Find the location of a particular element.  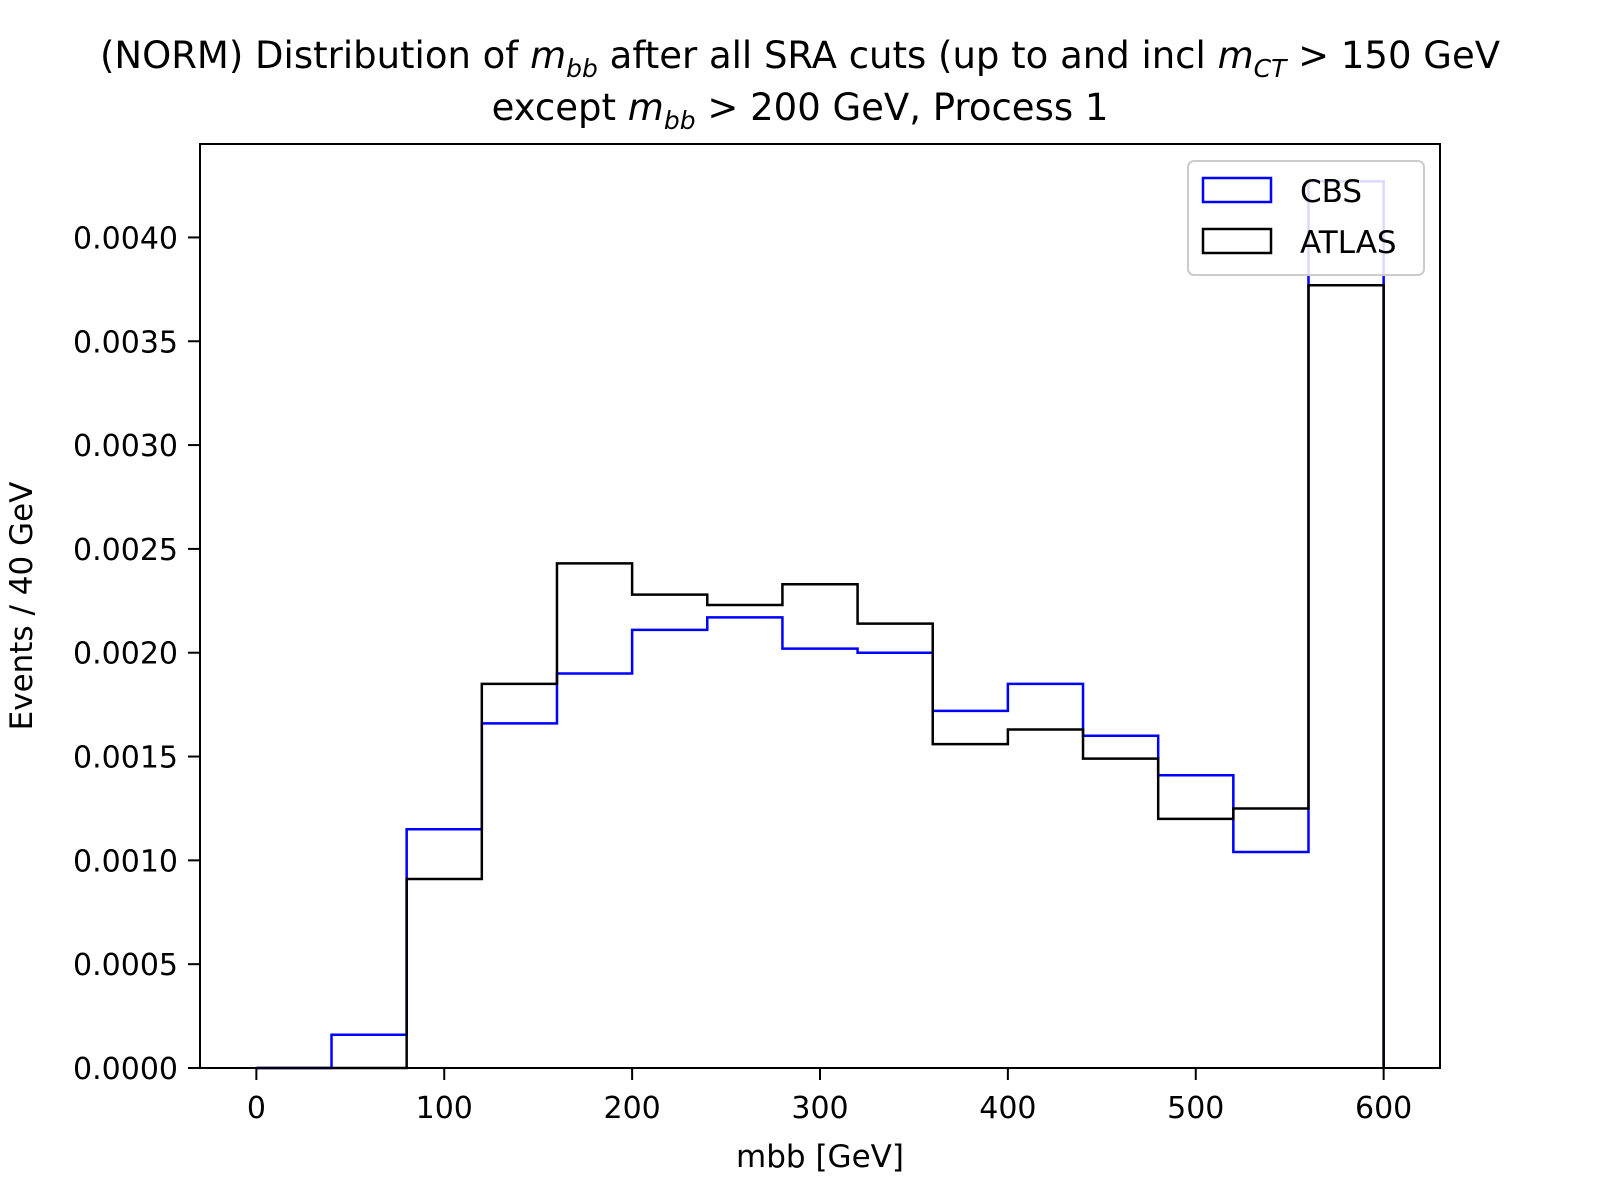

x-tick-label: 600 is located at coordinates (1383, 1108).